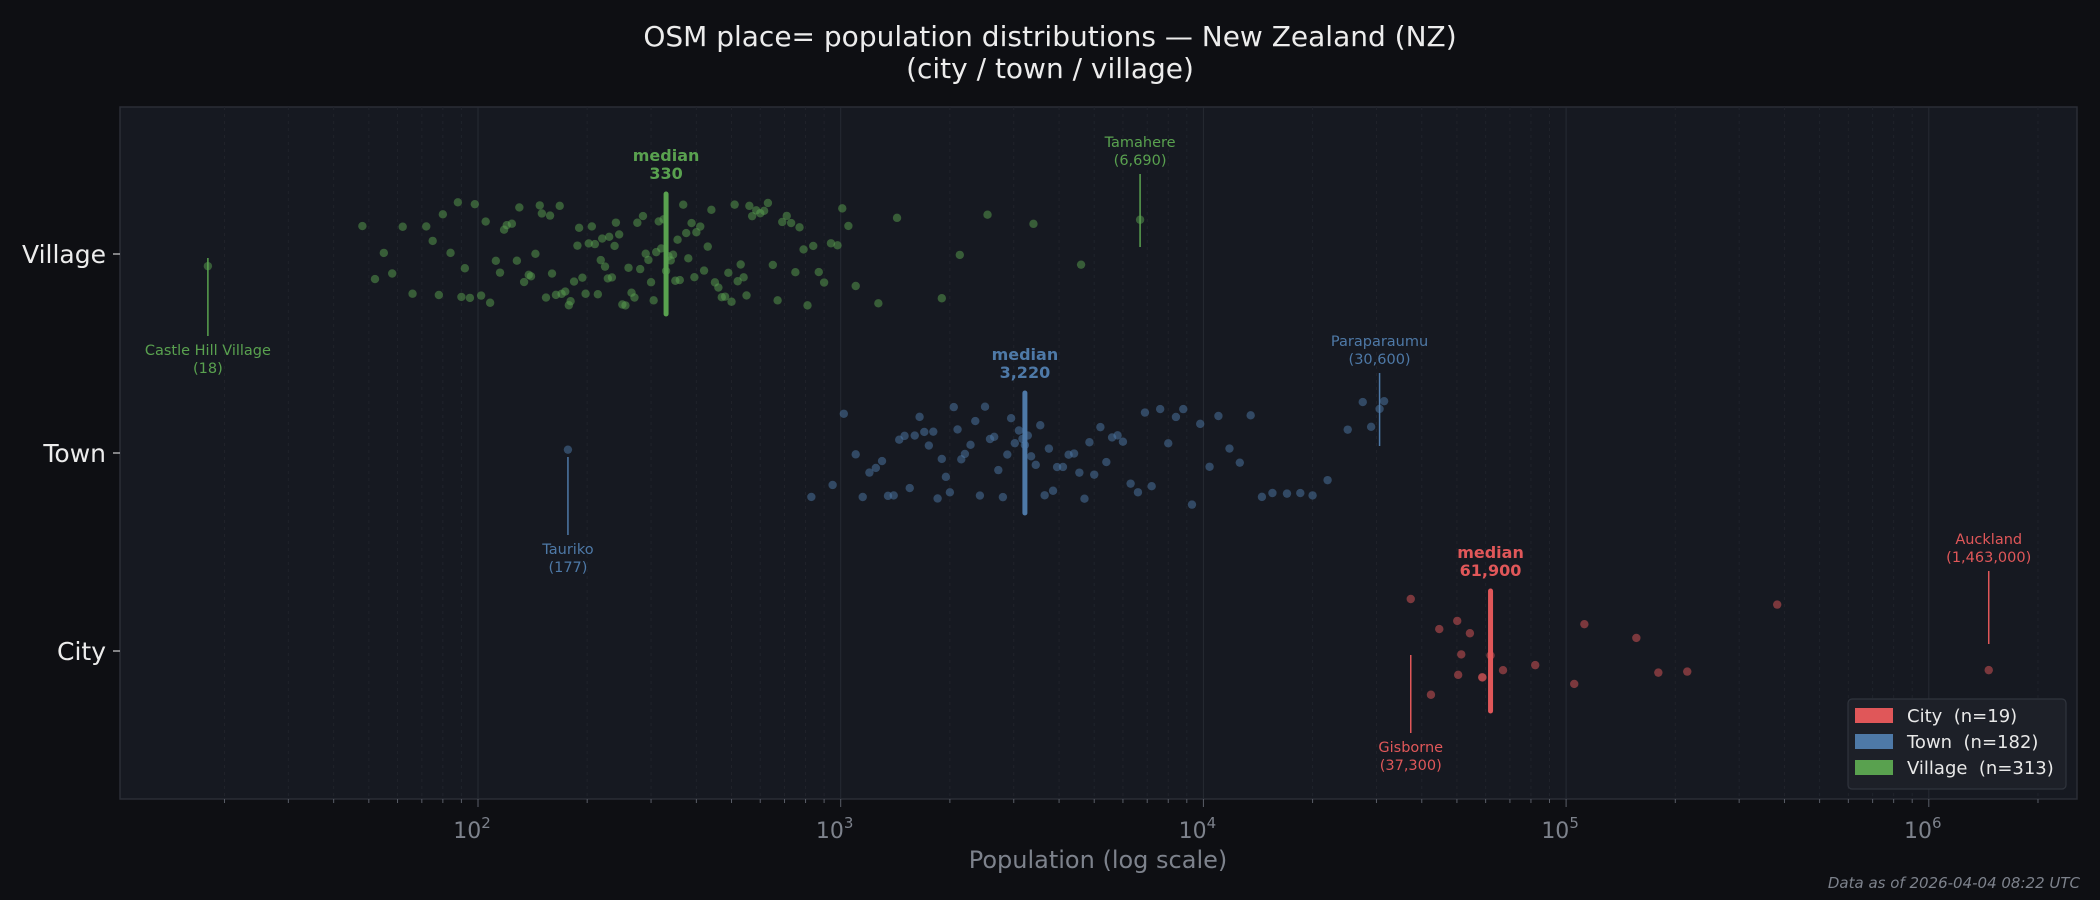  What do you see at coordinates (1874, 741) in the screenshot?
I see `legend-swatch-town` at bounding box center [1874, 741].